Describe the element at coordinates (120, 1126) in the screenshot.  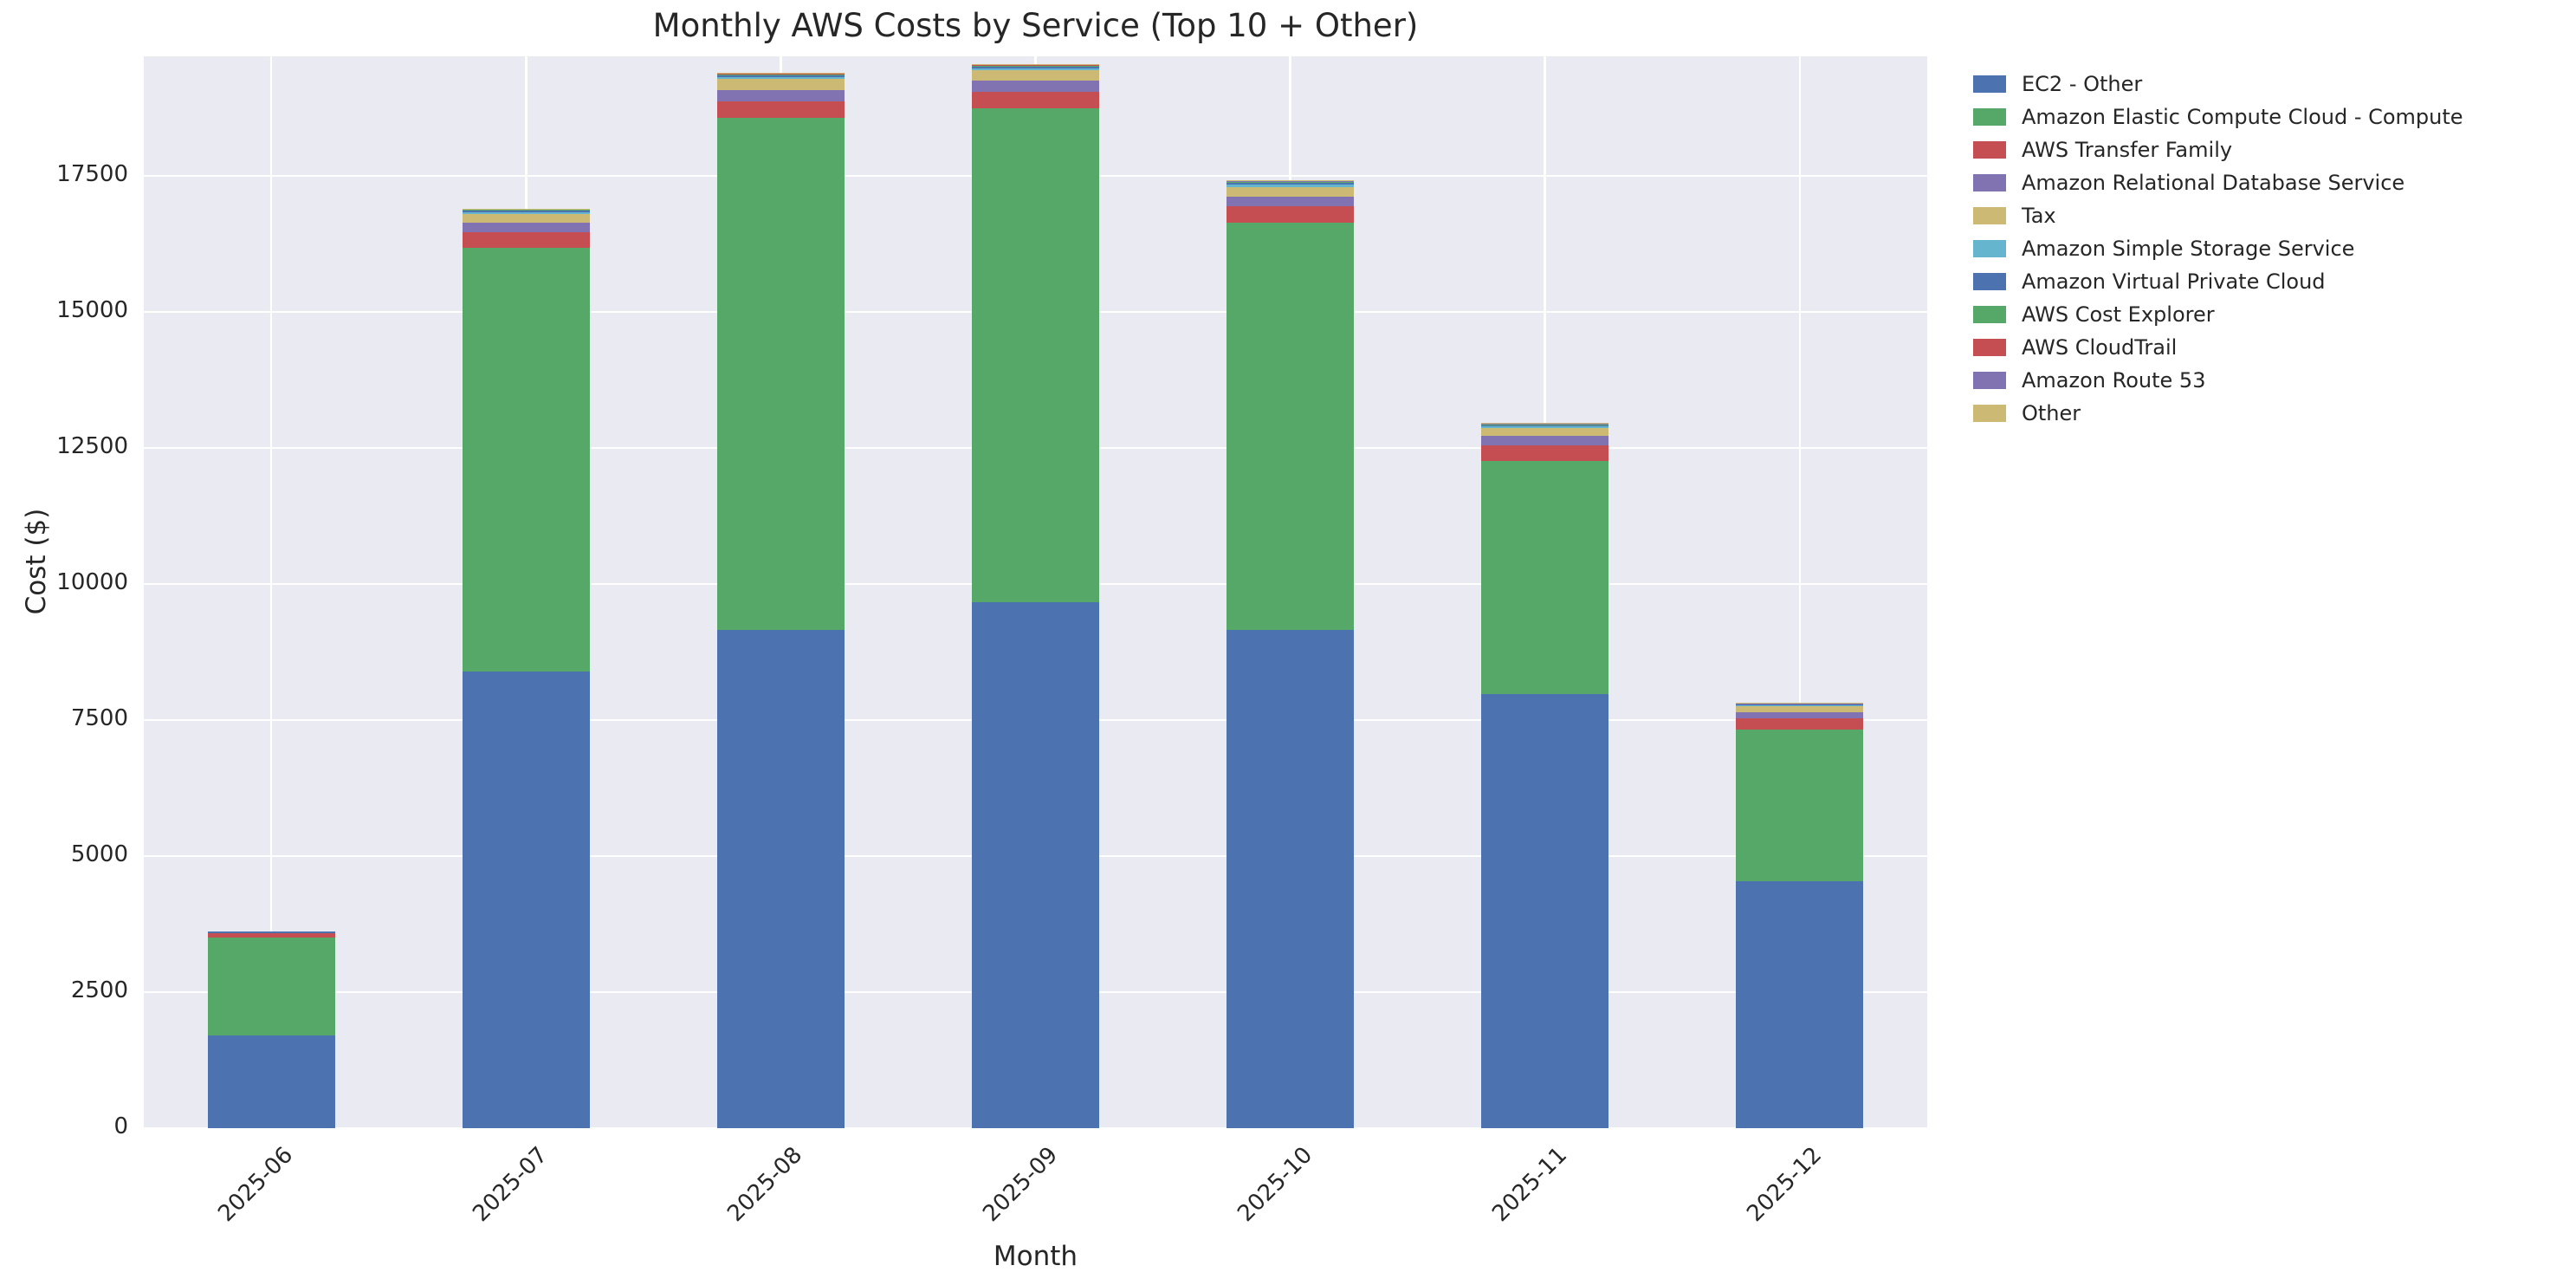
I see `y-tick-label: 0` at that location.